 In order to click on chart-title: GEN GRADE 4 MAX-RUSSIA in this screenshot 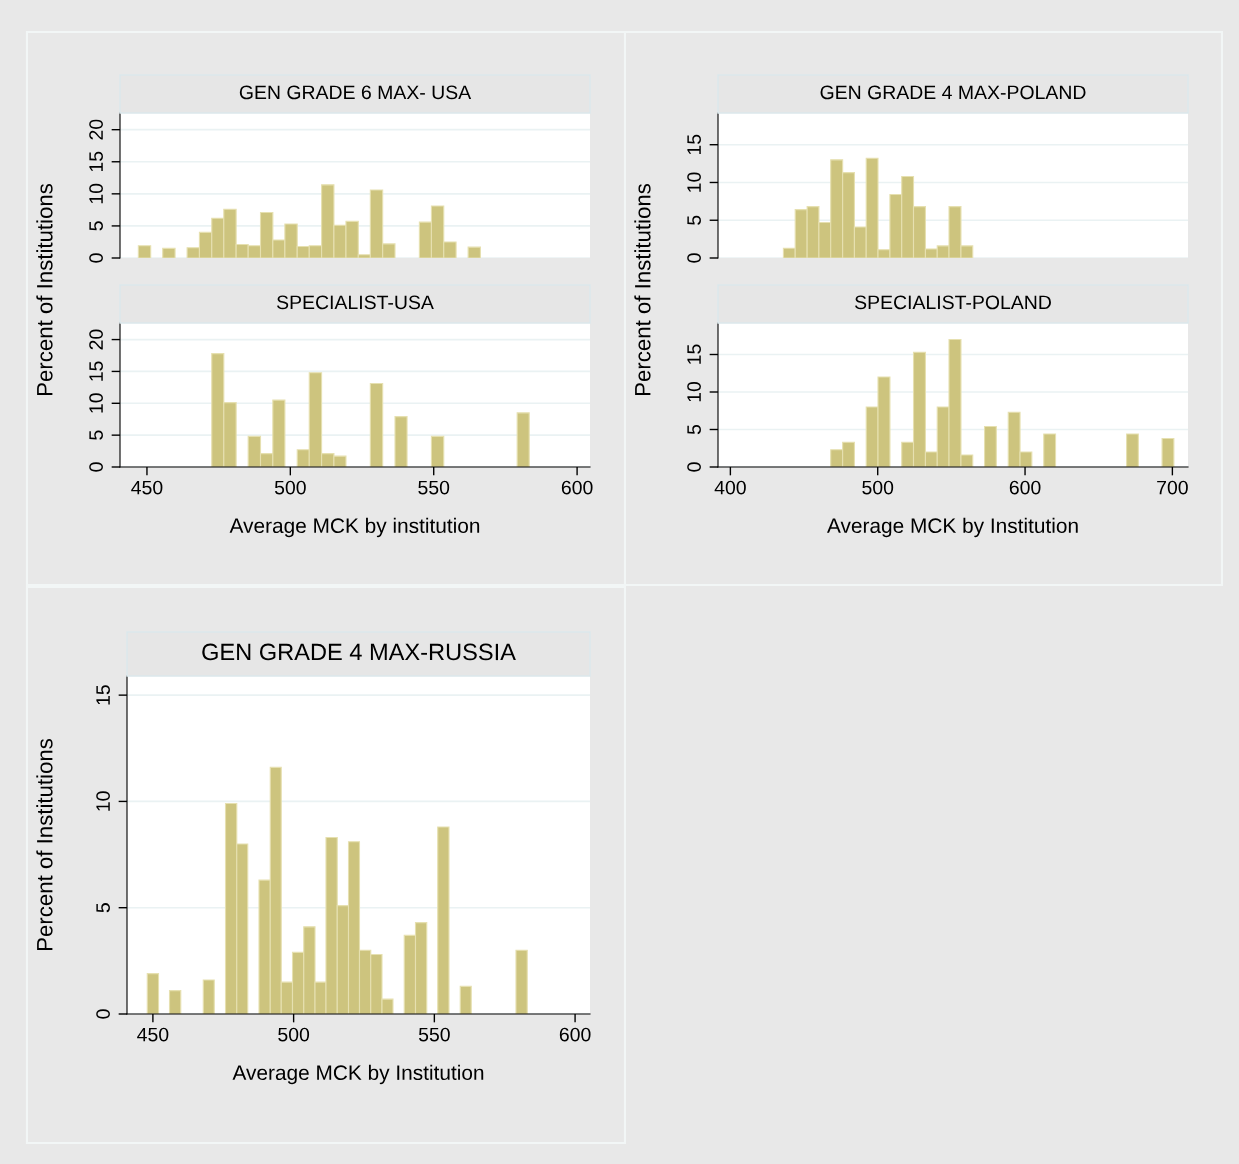, I will do `click(359, 652)`.